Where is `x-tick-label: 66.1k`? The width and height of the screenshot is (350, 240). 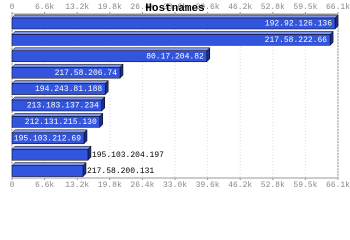 x-tick-label: 66.1k is located at coordinates (338, 185).